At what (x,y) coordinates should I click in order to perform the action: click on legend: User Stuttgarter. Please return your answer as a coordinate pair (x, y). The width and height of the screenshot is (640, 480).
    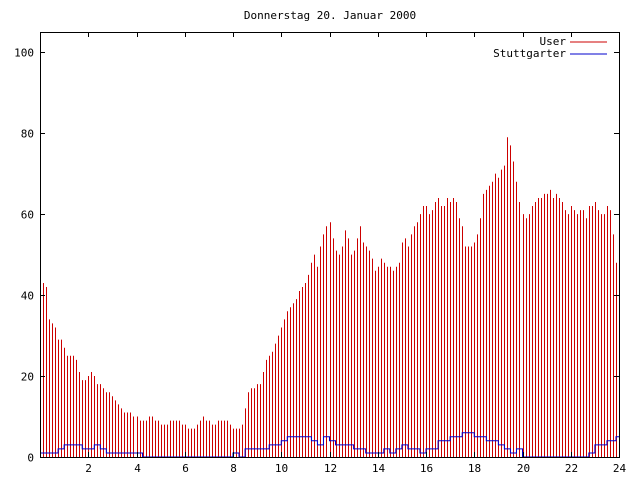
    Looking at the image, I should click on (550, 47).